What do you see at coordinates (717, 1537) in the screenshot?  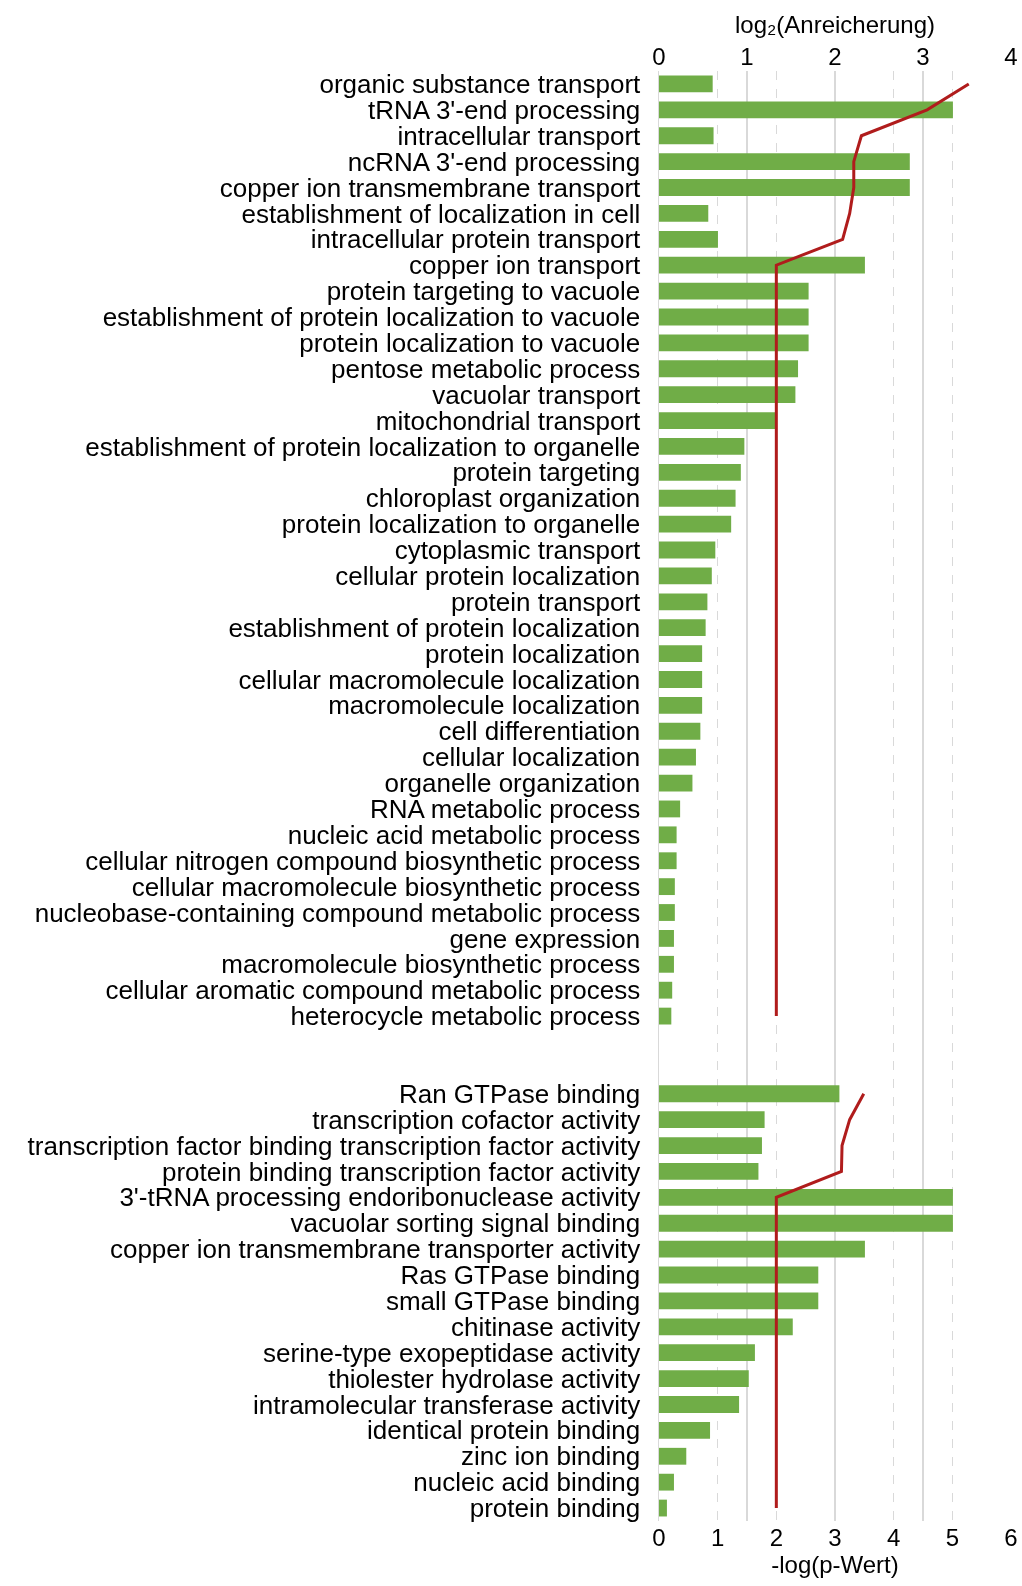 I see `x2-tick-label: 1` at bounding box center [717, 1537].